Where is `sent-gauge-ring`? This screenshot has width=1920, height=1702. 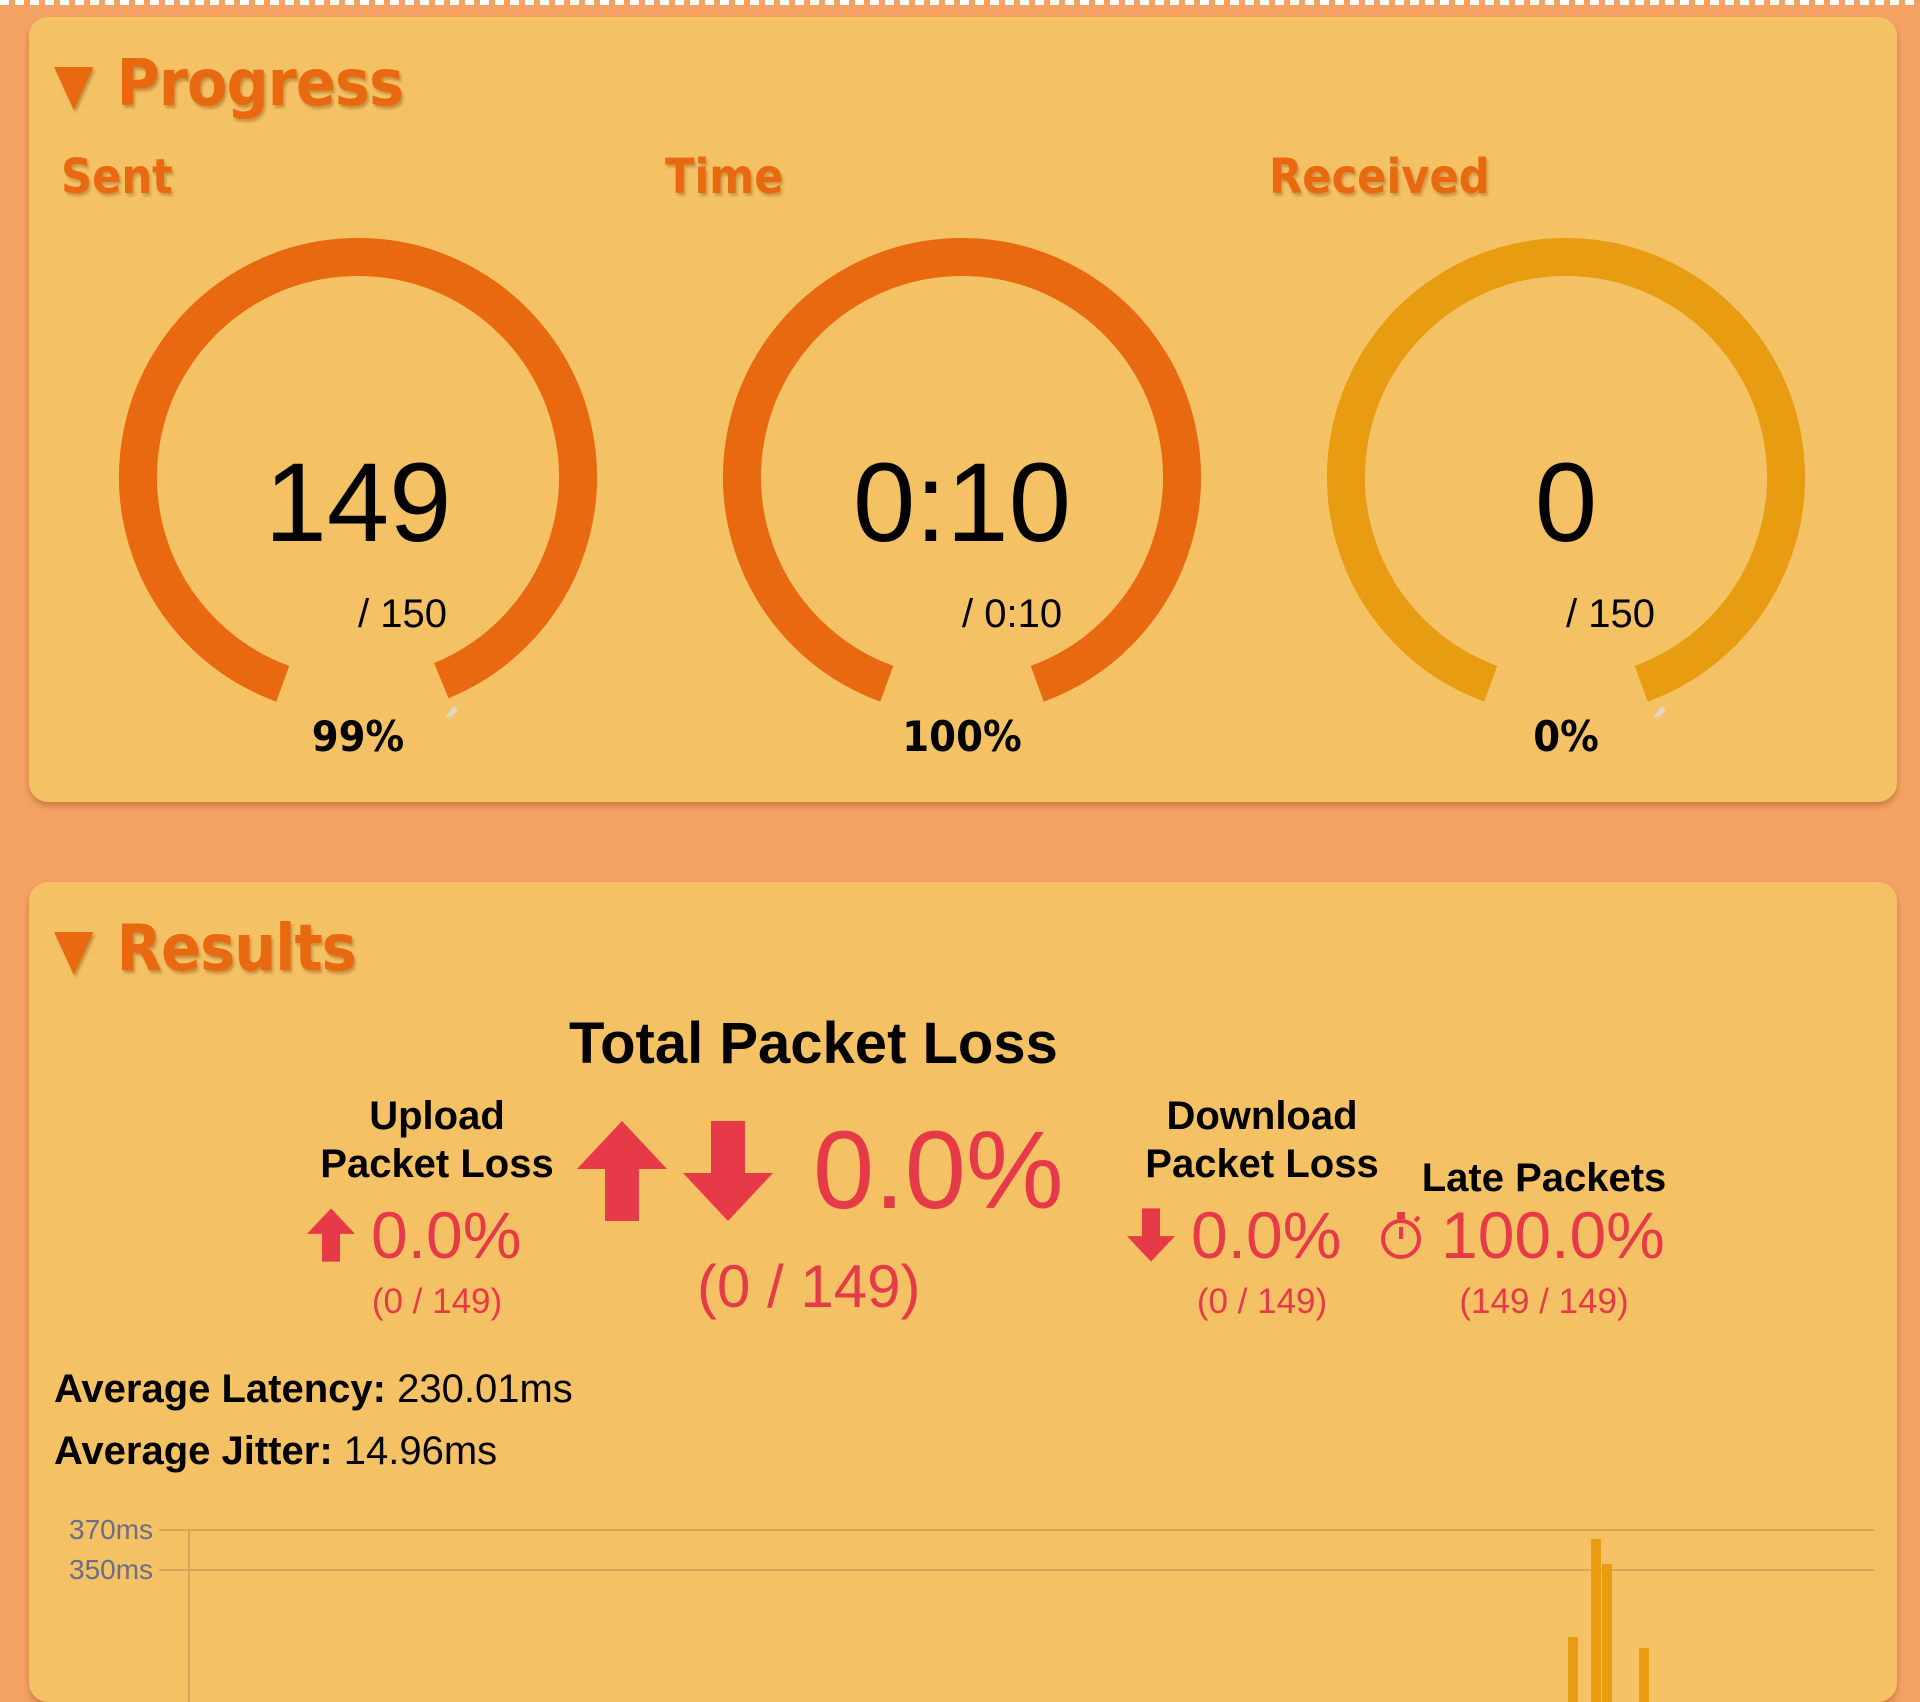
sent-gauge-ring is located at coordinates (358, 477).